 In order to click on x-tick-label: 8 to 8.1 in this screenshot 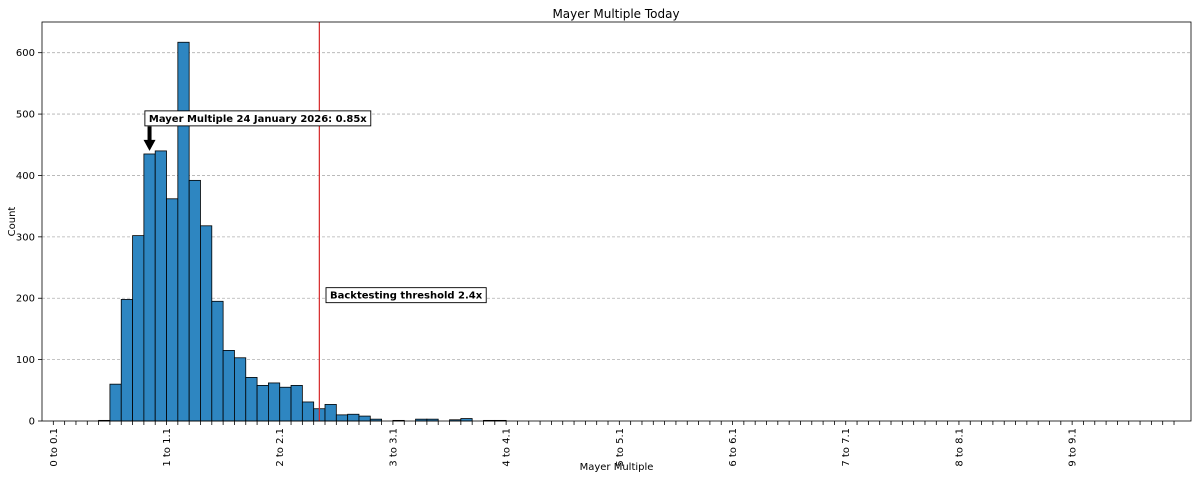, I will do `click(959, 447)`.